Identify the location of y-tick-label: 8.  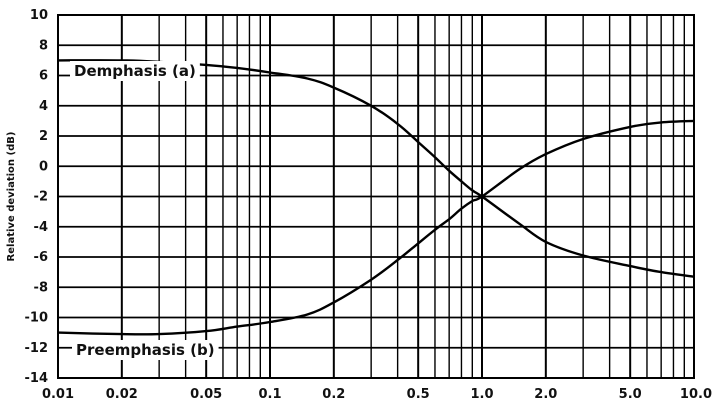
(43, 45).